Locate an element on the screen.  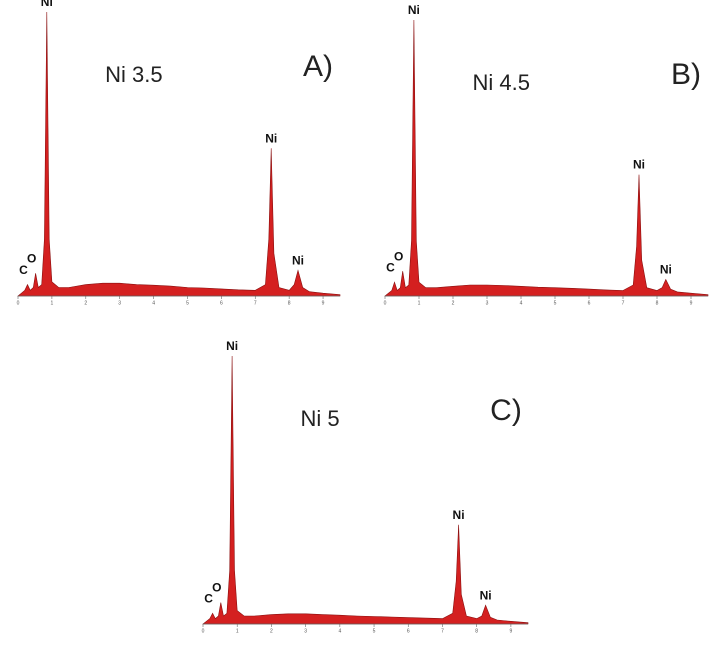
panel-title: Ni 5 is located at coordinates (319, 418).